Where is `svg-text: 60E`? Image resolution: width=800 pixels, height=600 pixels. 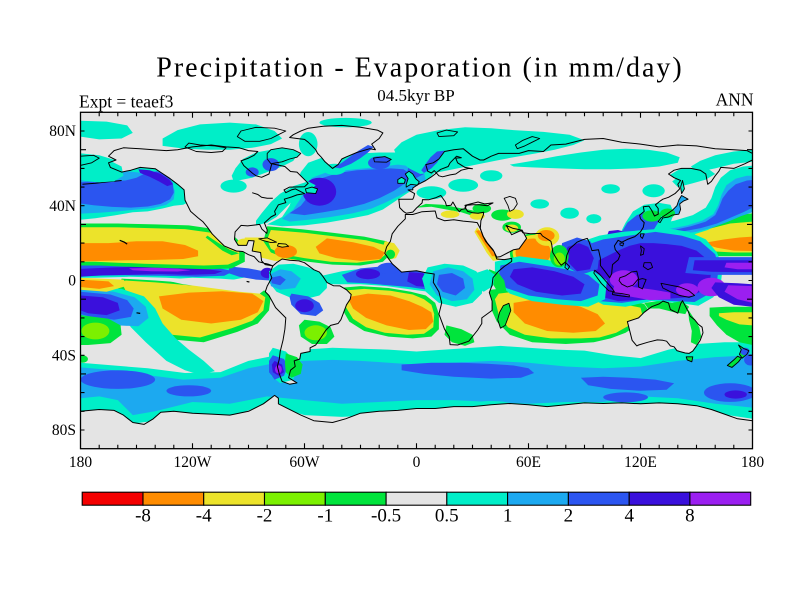 svg-text: 60E is located at coordinates (528, 462).